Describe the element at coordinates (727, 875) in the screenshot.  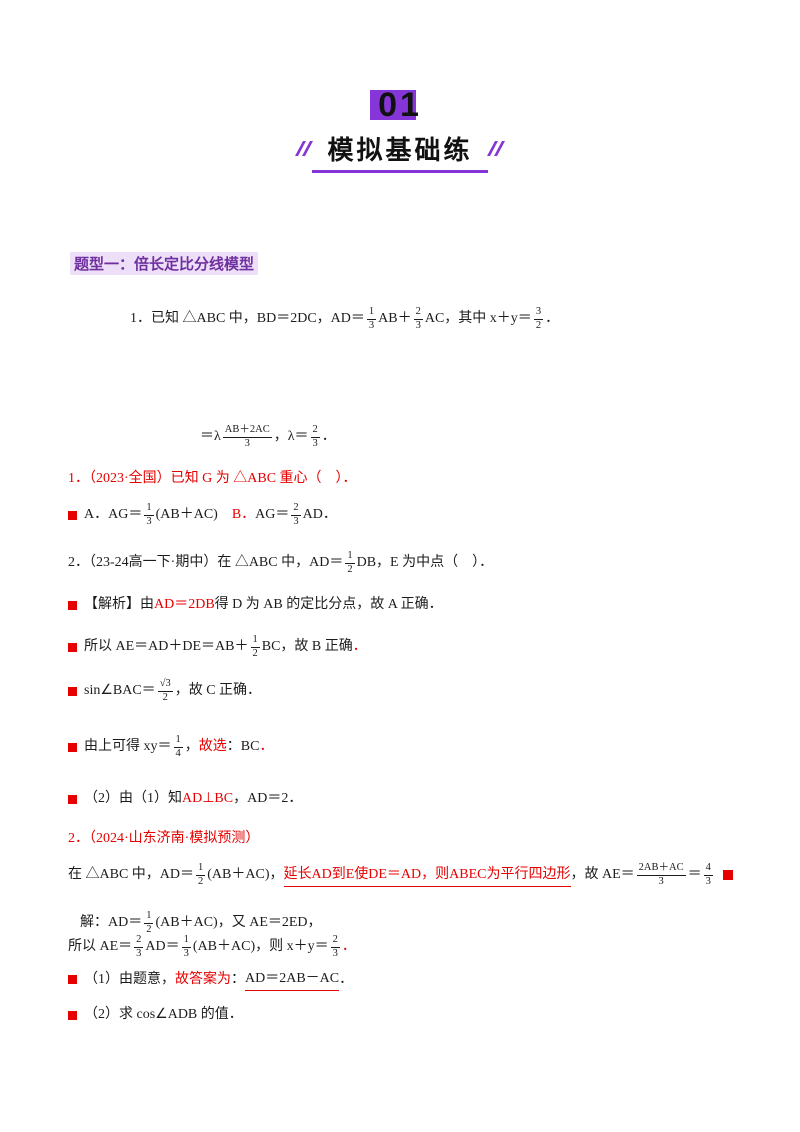
I see `red-end-square` at that location.